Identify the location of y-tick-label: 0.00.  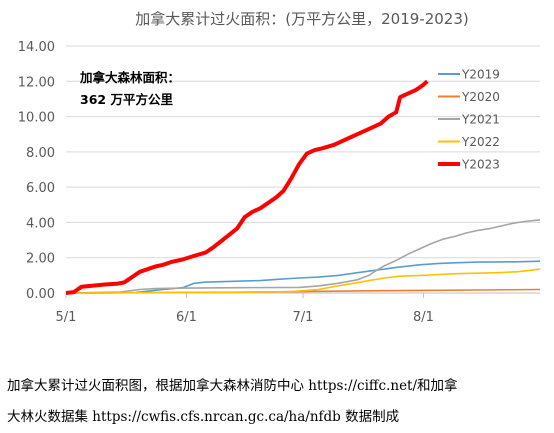
(40, 294).